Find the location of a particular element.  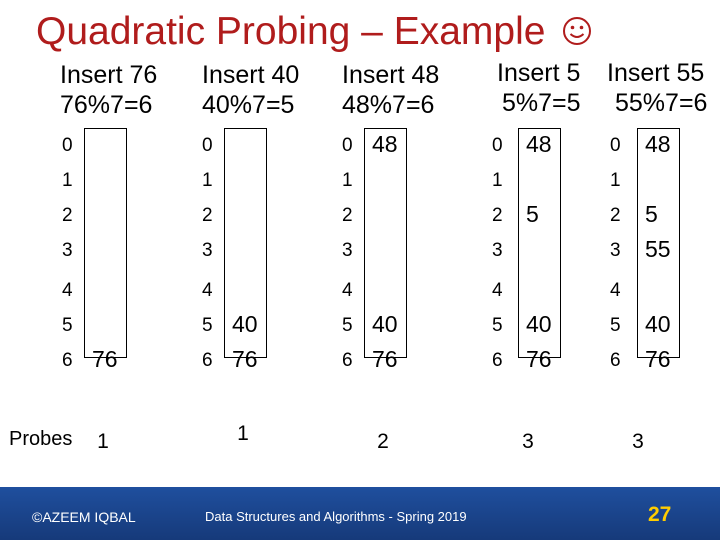

smiley-icon is located at coordinates (577, 31).